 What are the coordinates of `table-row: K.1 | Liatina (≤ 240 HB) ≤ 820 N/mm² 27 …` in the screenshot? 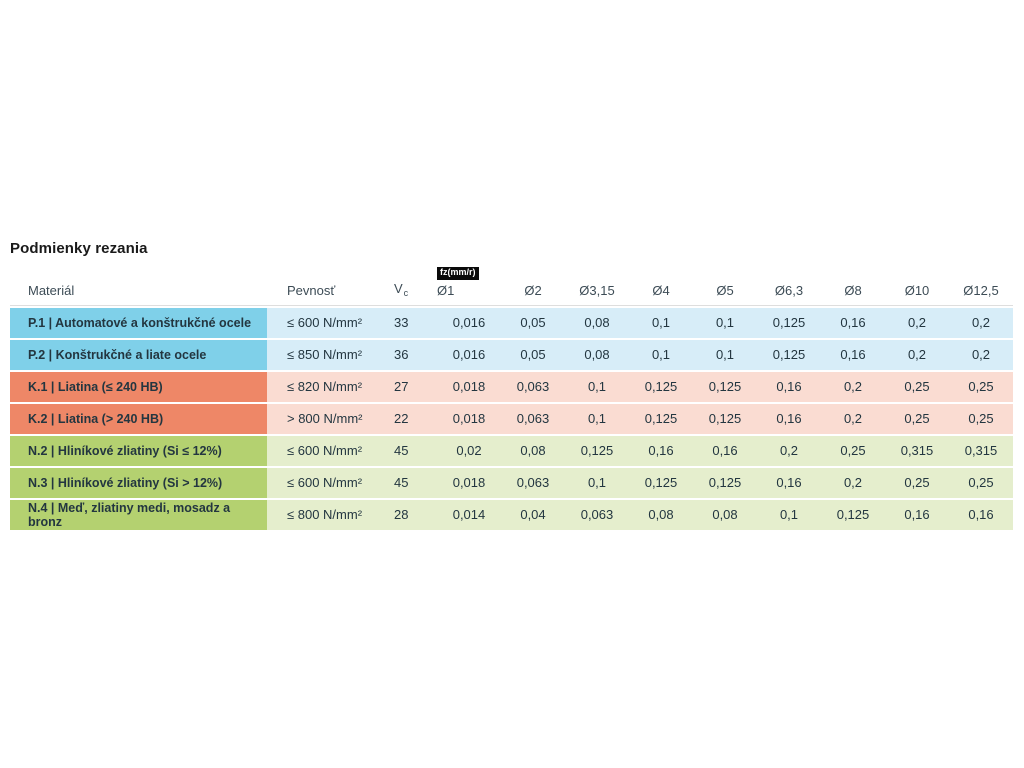 It's located at (511, 386).